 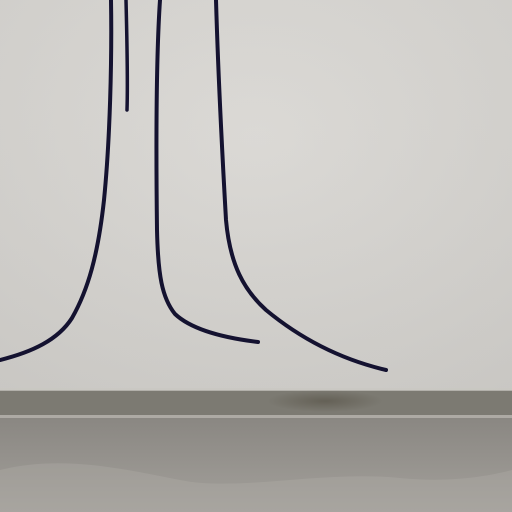 What do you see at coordinates (325, 401) in the screenshot?
I see `baseboard-stain` at bounding box center [325, 401].